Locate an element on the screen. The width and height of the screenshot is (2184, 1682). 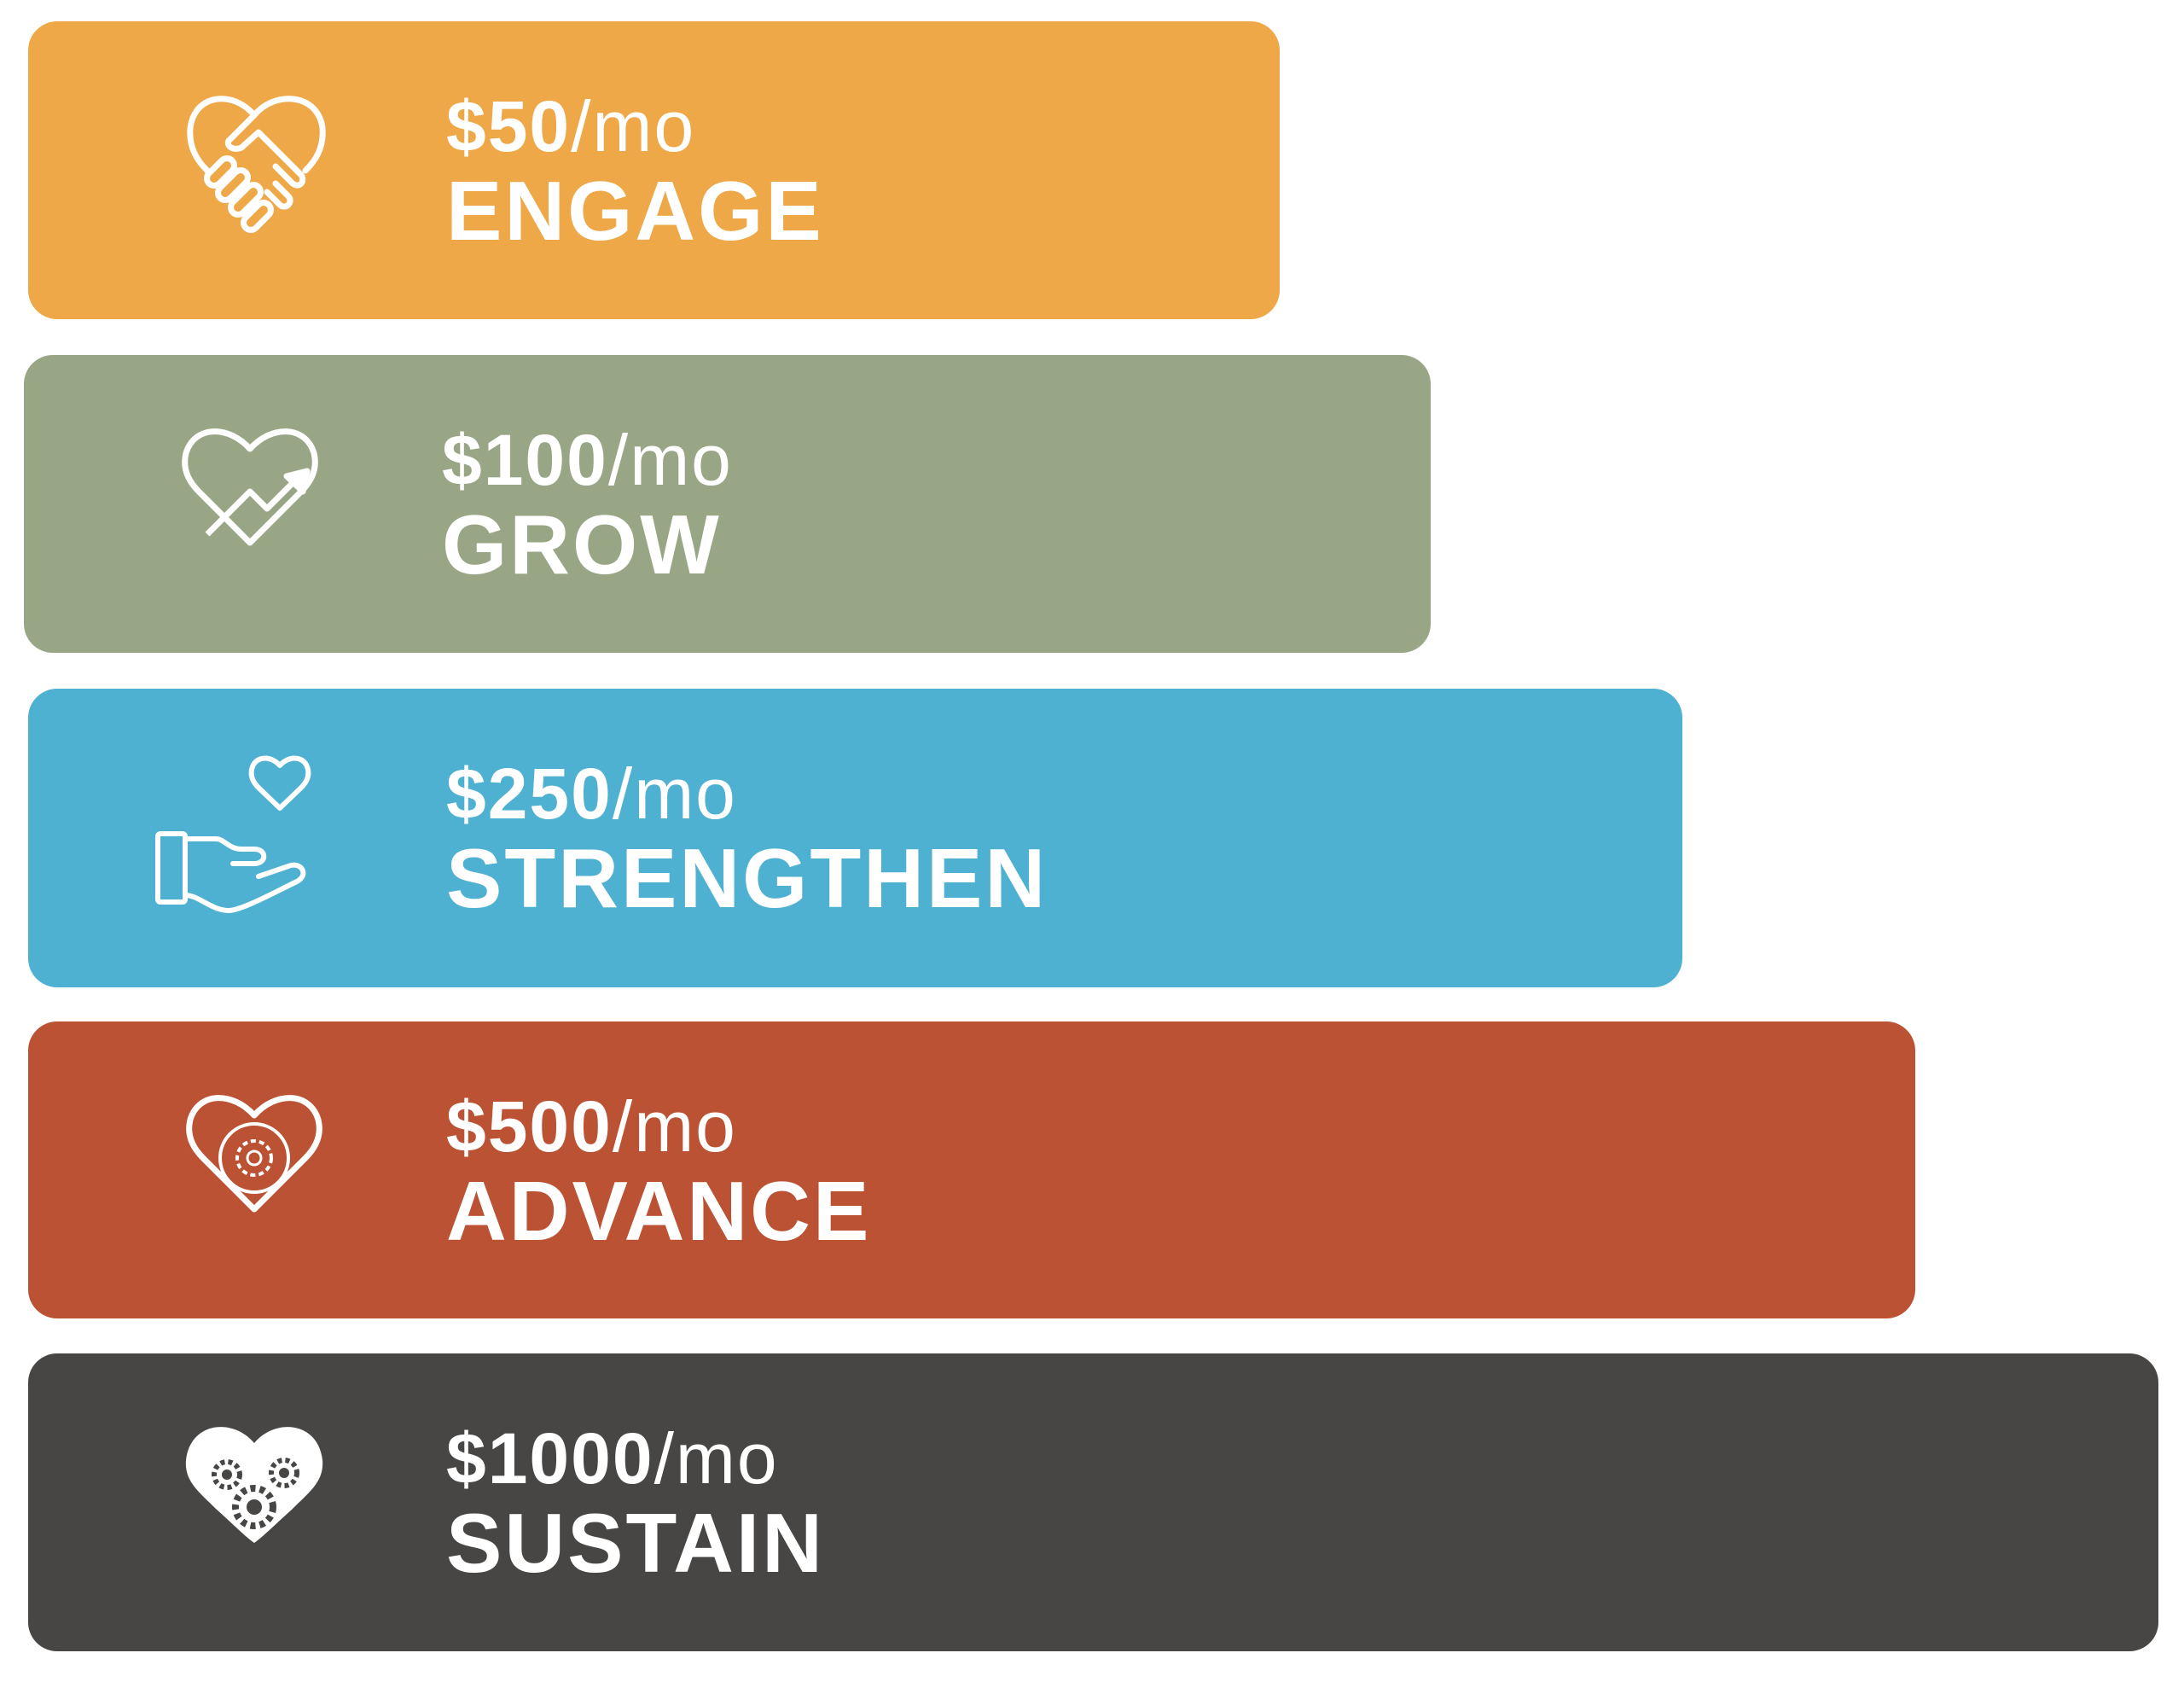
heart-gear-cycle-icon is located at coordinates (255, 1171).